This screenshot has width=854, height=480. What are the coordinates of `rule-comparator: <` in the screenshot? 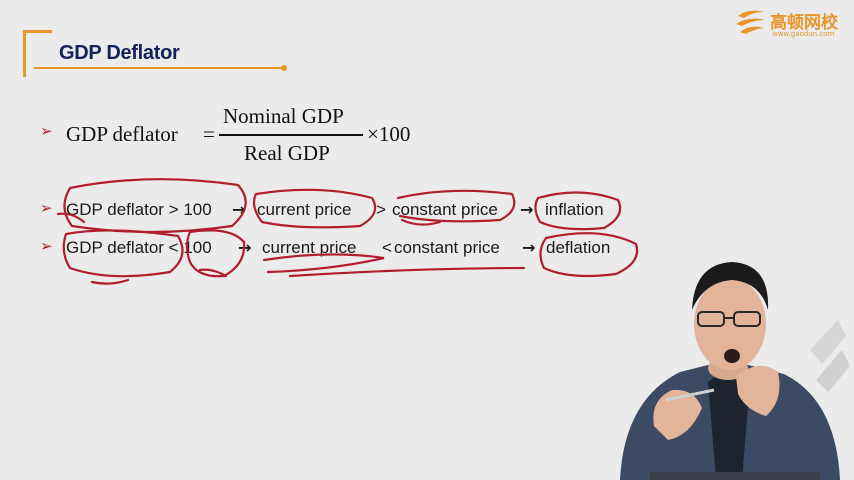 It's located at (387, 247).